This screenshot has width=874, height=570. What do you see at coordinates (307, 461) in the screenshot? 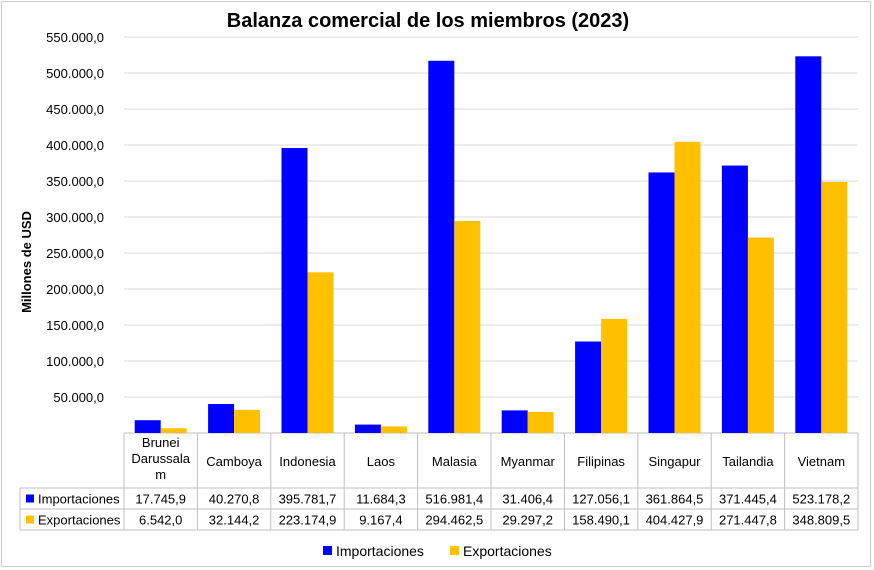
I see `x-tick-label: Indonesia` at bounding box center [307, 461].